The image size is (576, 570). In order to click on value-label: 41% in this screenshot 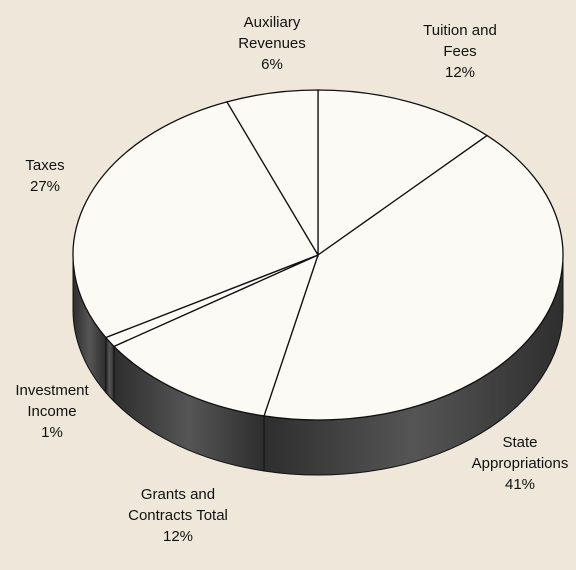, I will do `click(520, 484)`.